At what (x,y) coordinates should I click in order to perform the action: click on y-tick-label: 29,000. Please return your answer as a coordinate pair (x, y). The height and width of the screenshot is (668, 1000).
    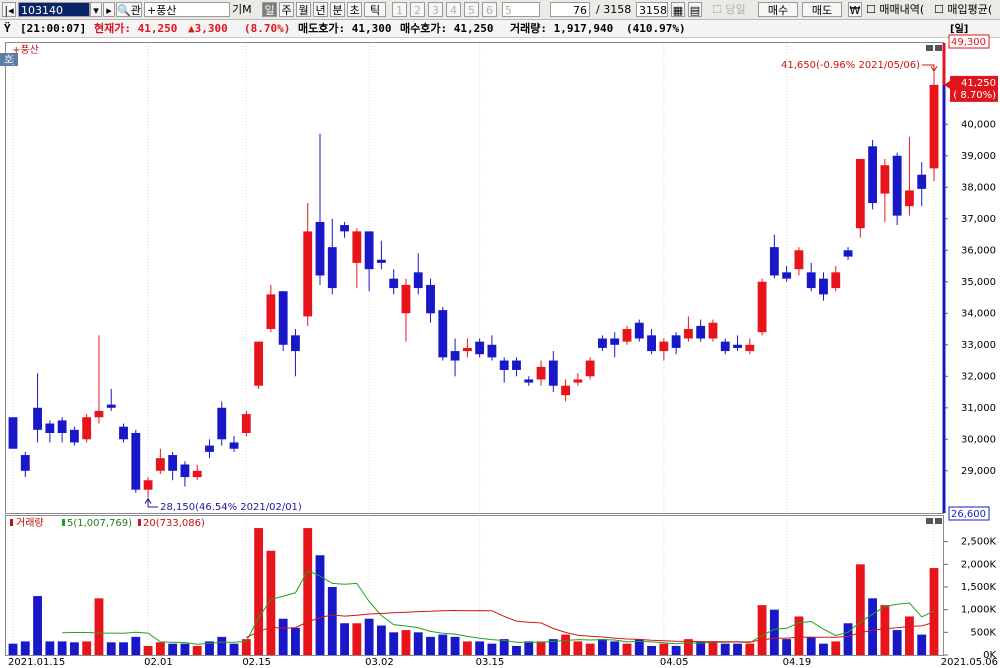
    Looking at the image, I should click on (978, 471).